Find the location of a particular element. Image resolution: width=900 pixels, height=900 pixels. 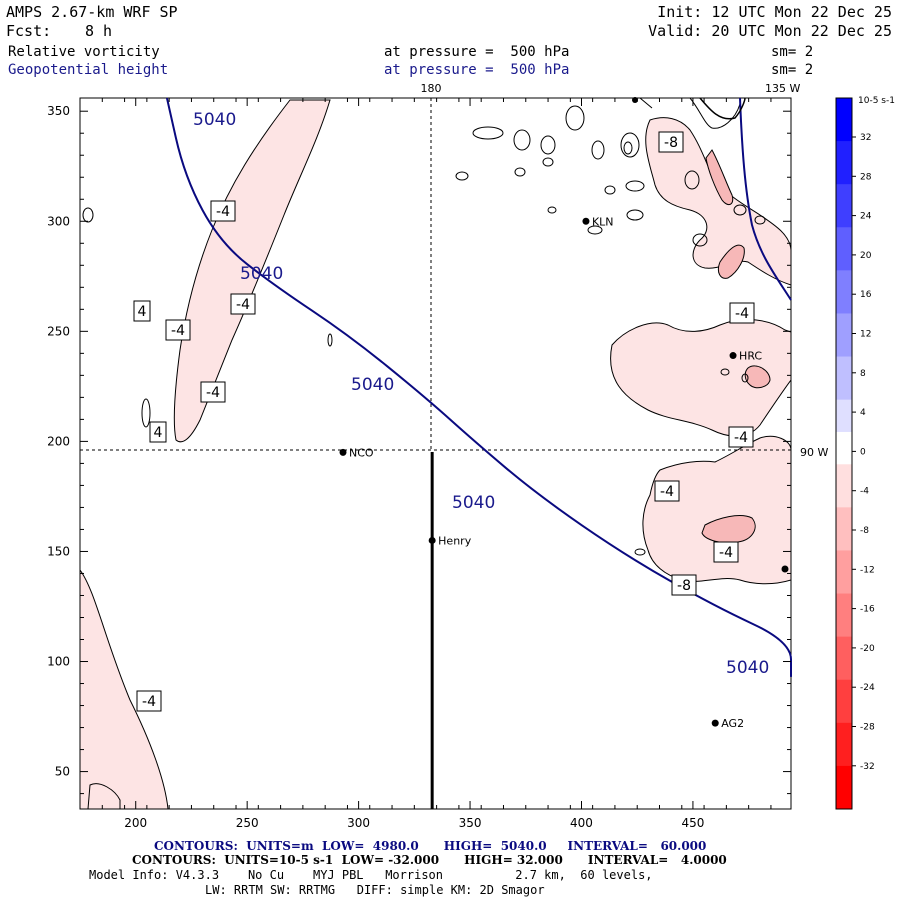

colorbar-tick-label: 12 is located at coordinates (865, 335).